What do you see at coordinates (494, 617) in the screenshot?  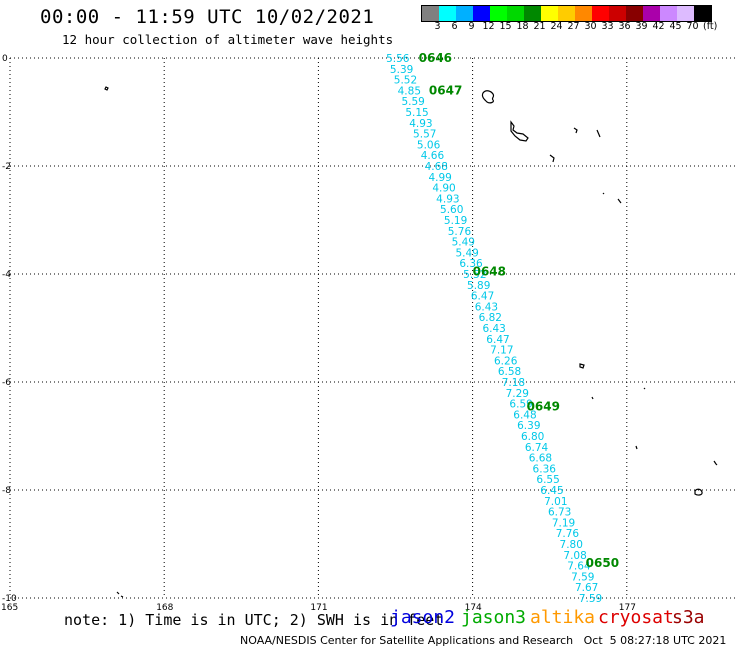 I see `satellite-name: jason3` at bounding box center [494, 617].